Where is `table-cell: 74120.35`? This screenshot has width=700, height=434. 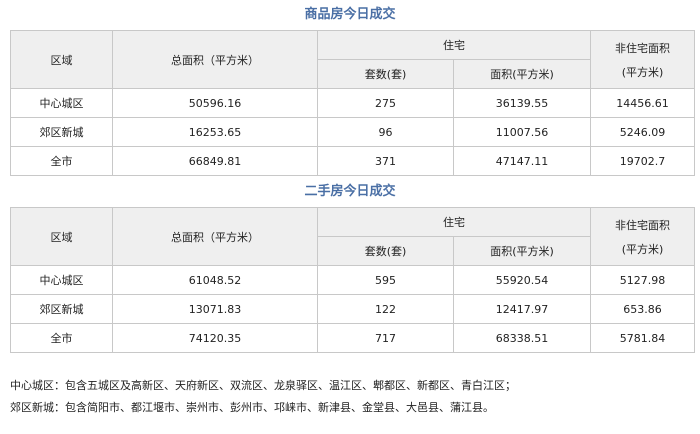
table-cell: 74120.35 is located at coordinates (215, 338).